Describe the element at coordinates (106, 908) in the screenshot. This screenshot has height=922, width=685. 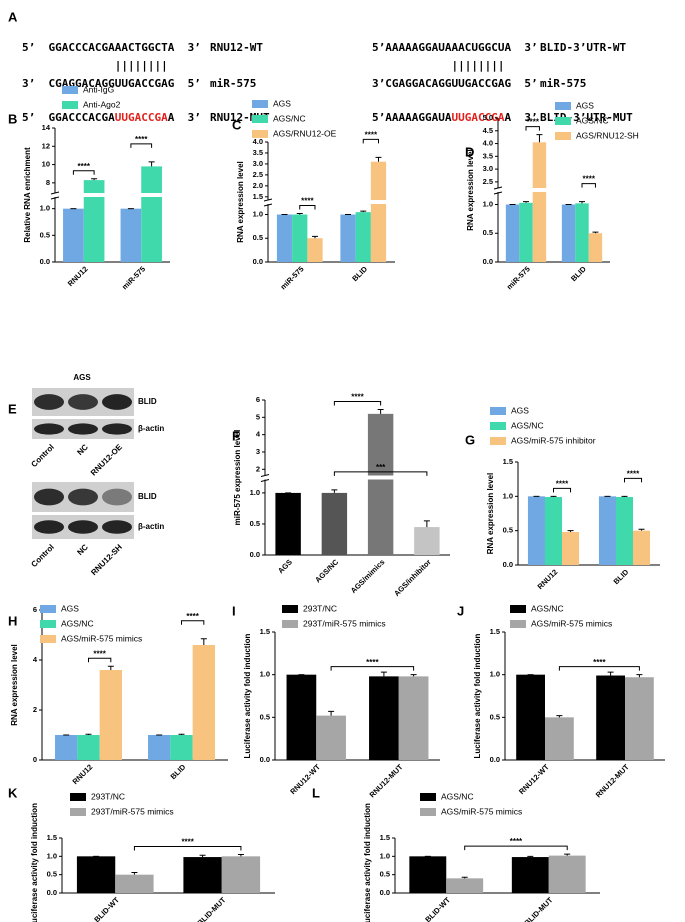
I see `x-tick-label: BLID-WT` at that location.